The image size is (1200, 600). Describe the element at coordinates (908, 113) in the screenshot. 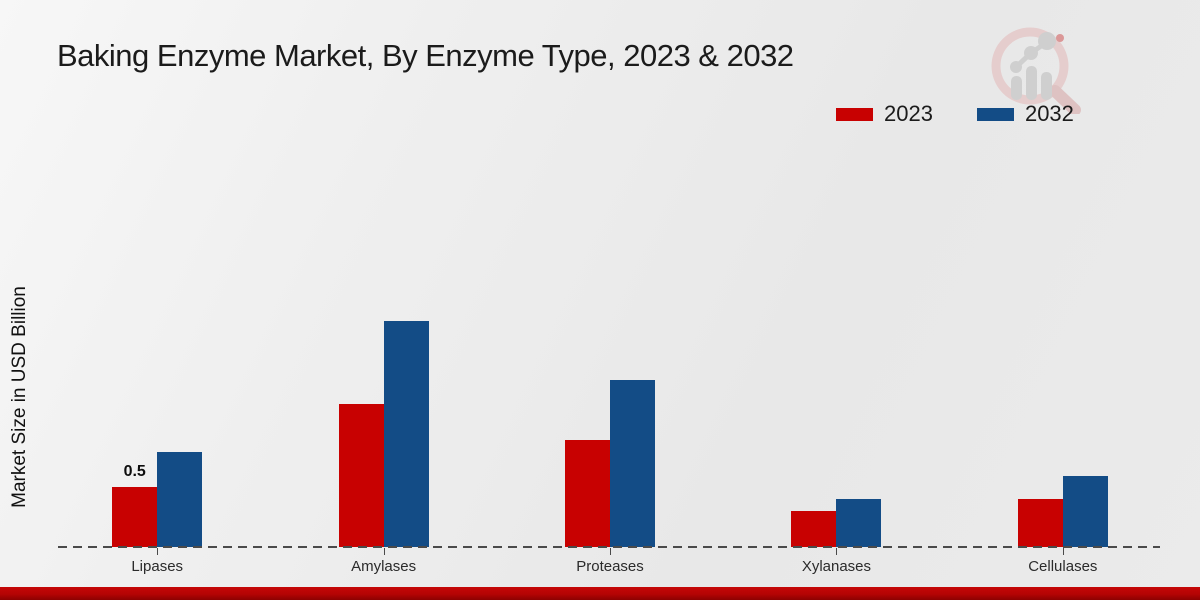

I see `legend-label-2023: 2023` at that location.